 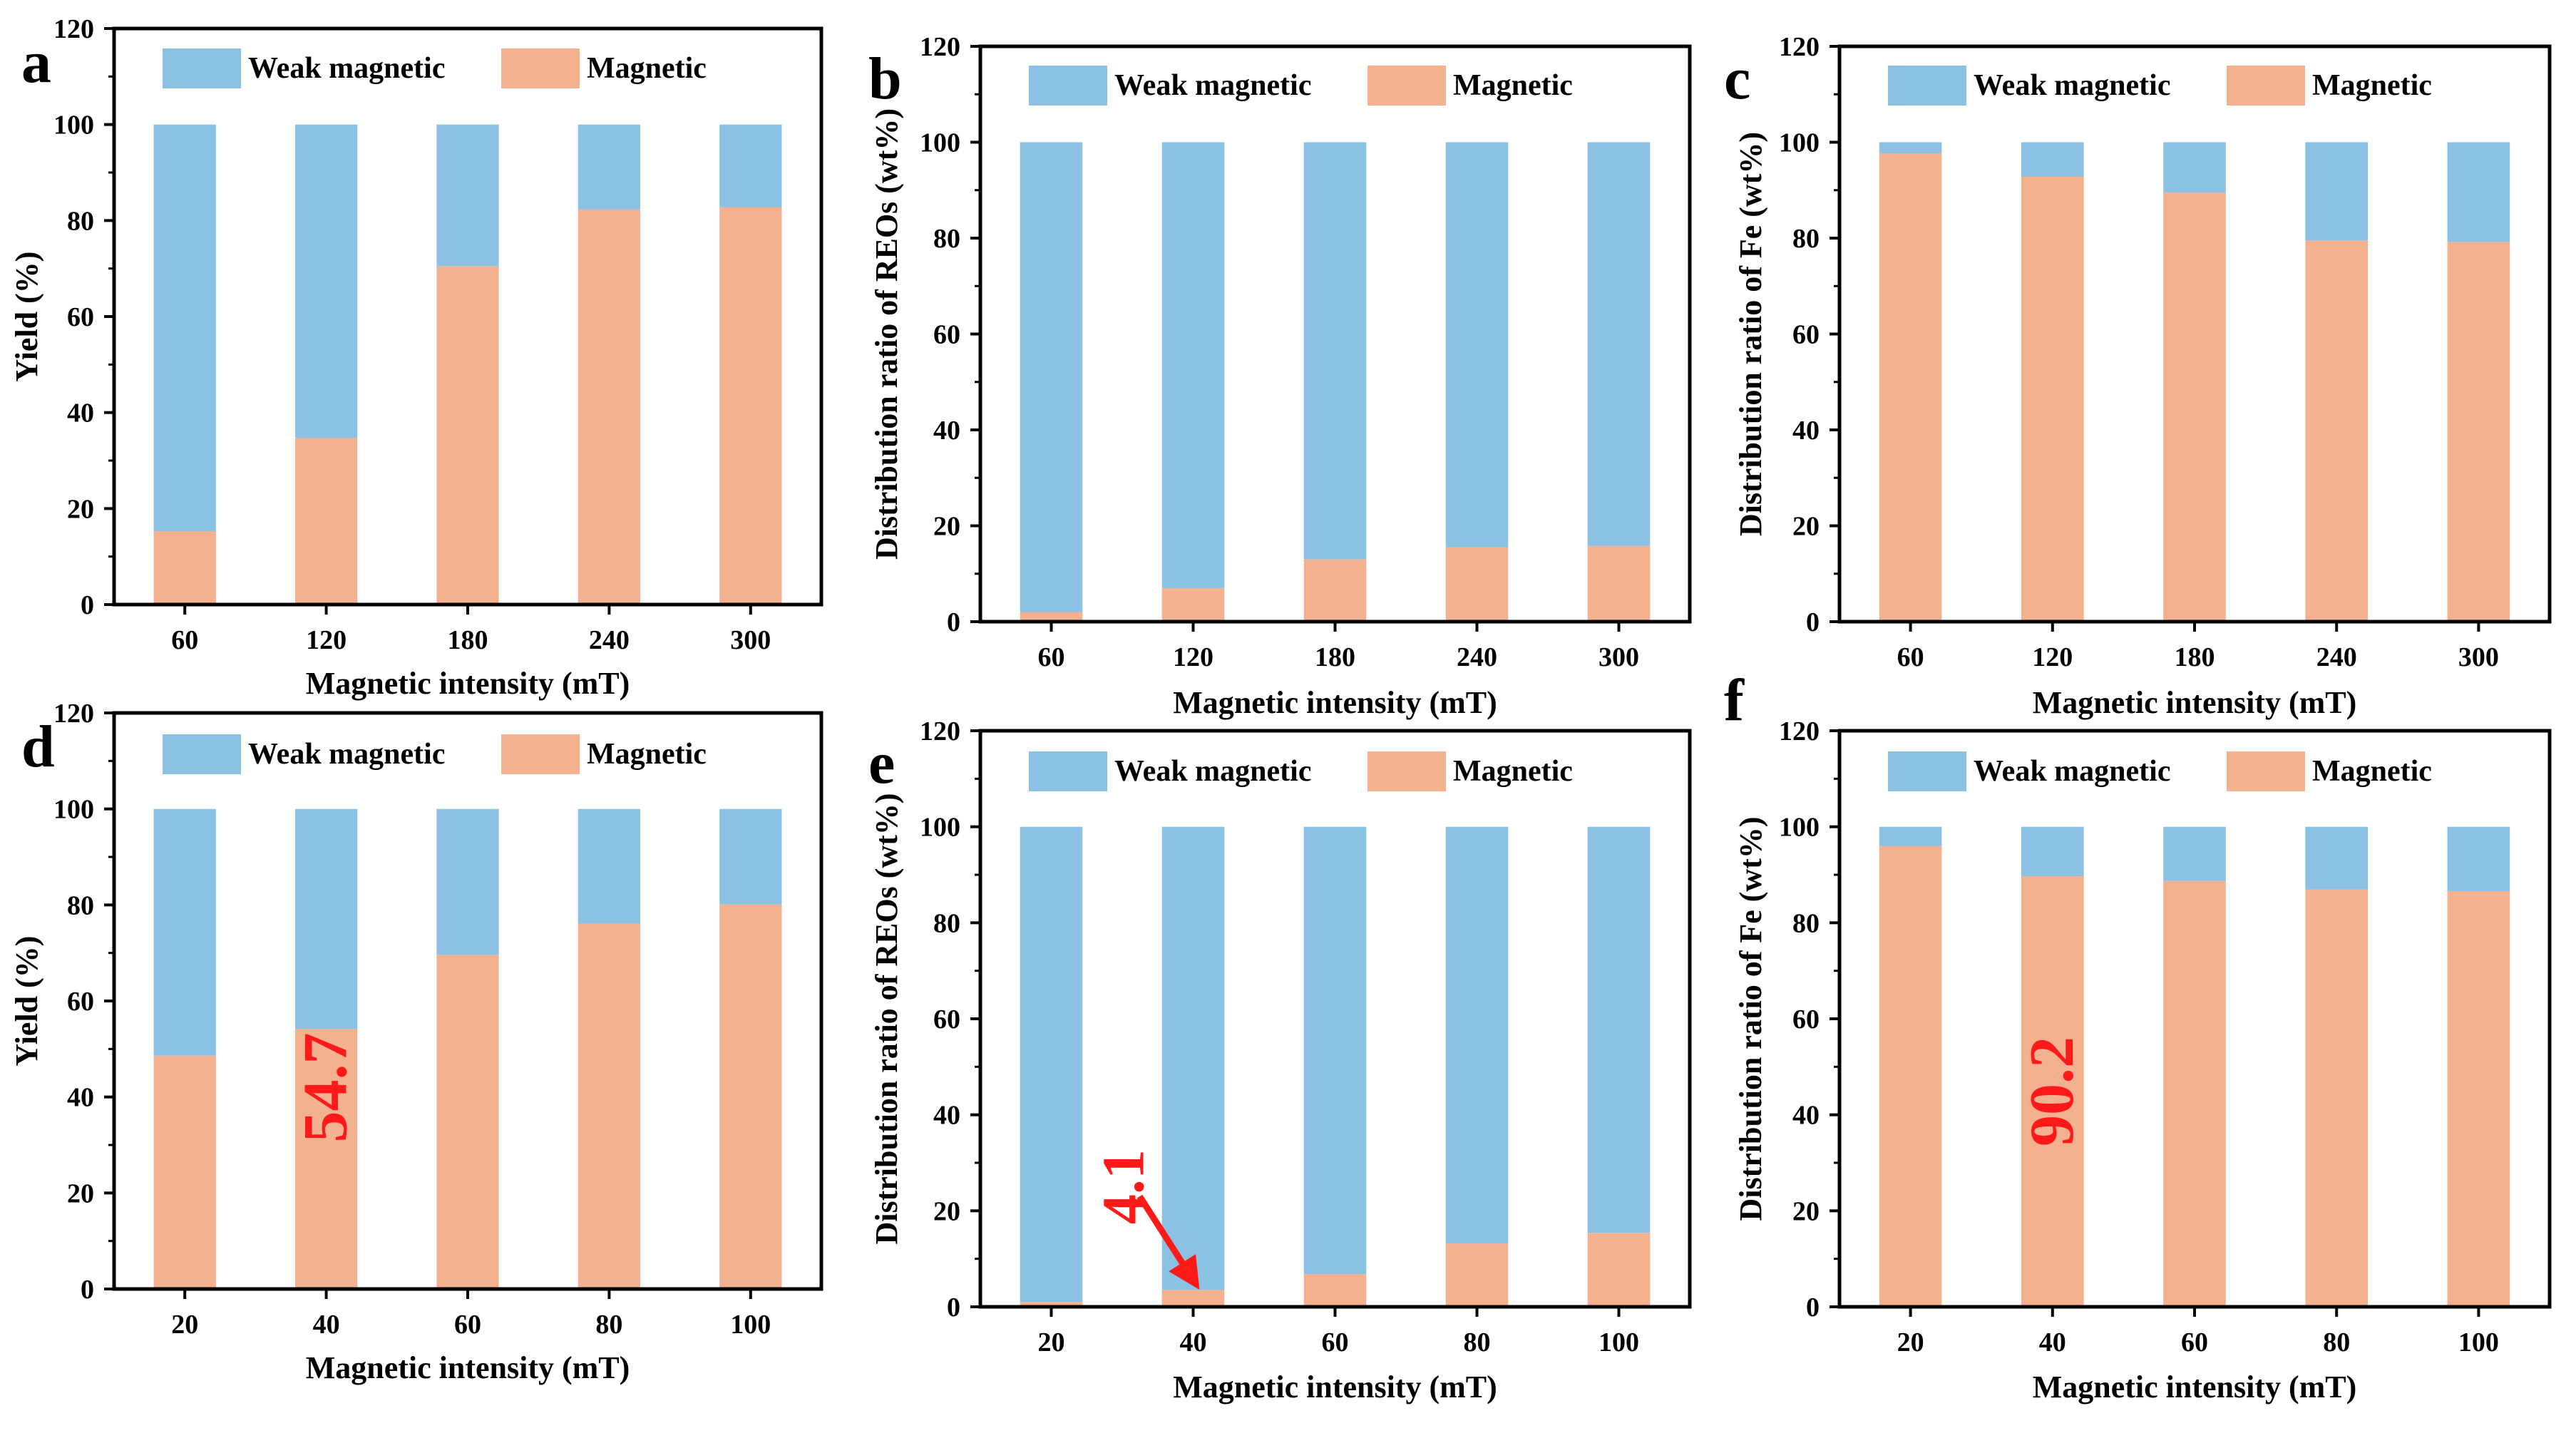 What do you see at coordinates (1737, 79) in the screenshot?
I see `panel-label: c` at bounding box center [1737, 79].